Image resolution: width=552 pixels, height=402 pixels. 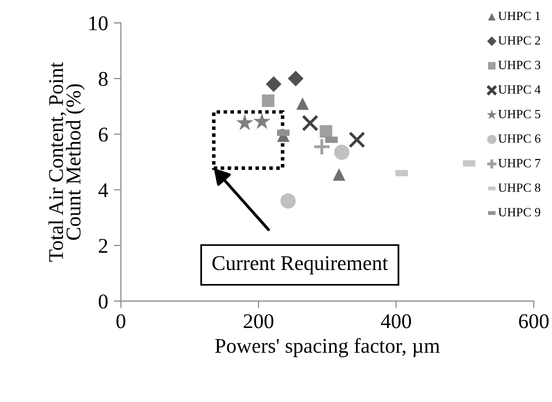 I want to click on y-tick-label: 6, so click(x=103, y=135).